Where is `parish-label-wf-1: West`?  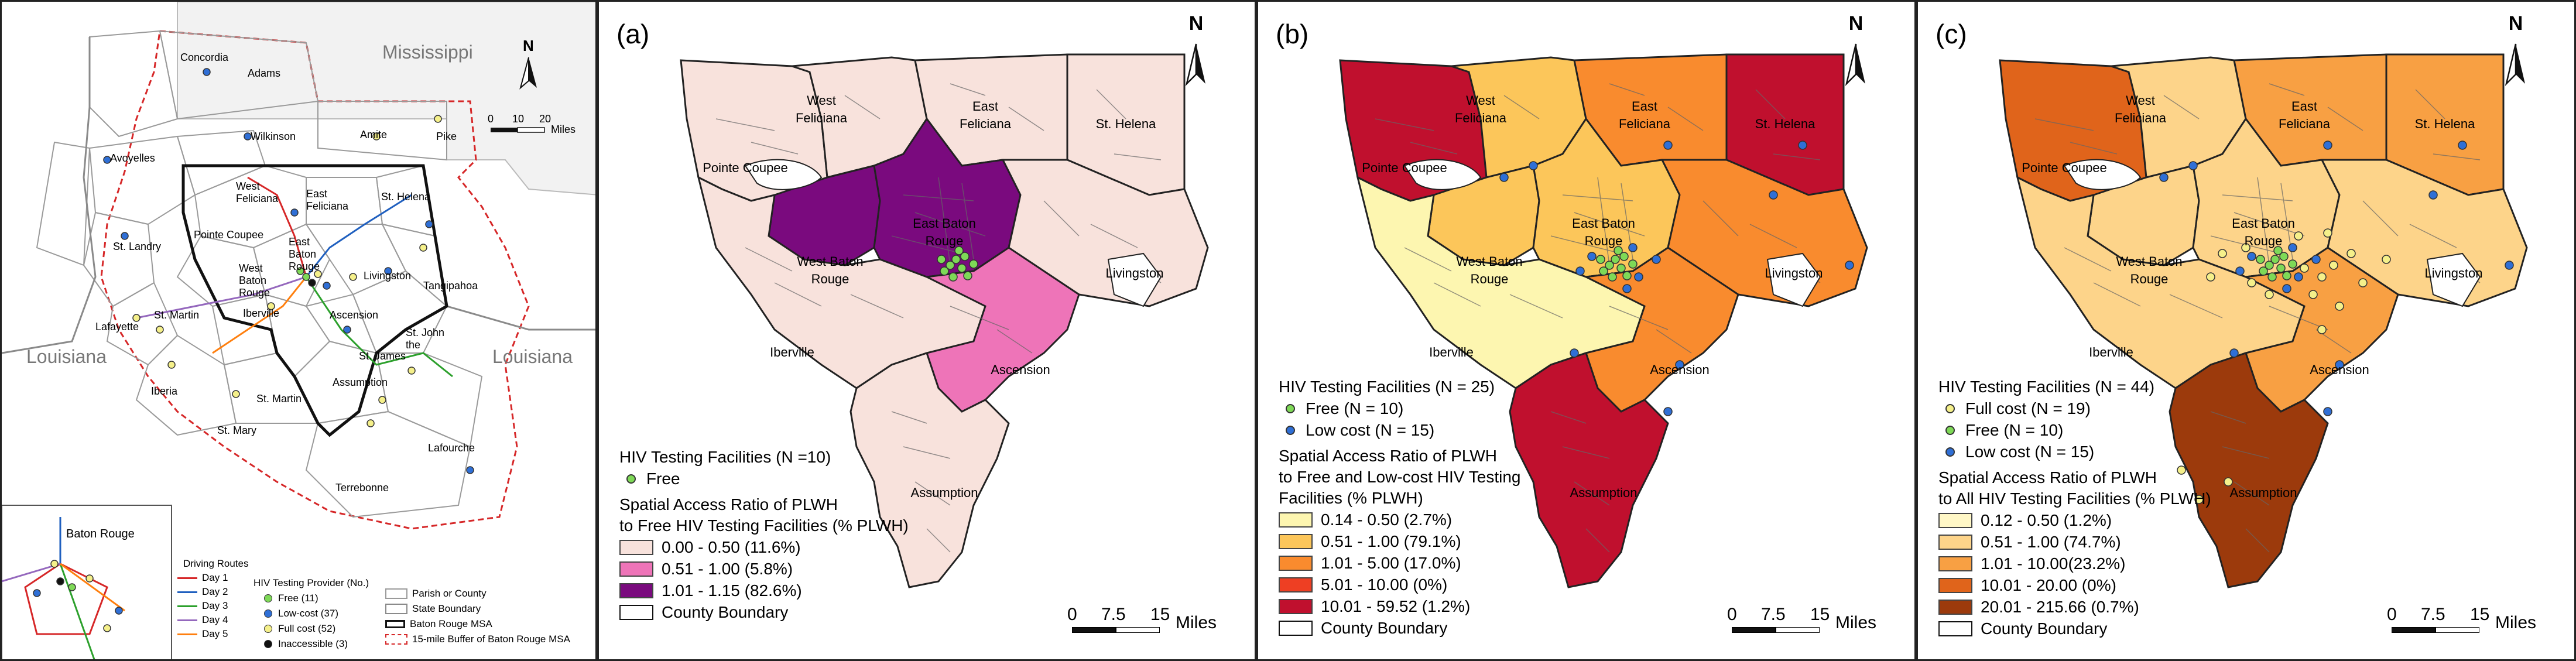 parish-label-wf-1: West is located at coordinates (1480, 101).